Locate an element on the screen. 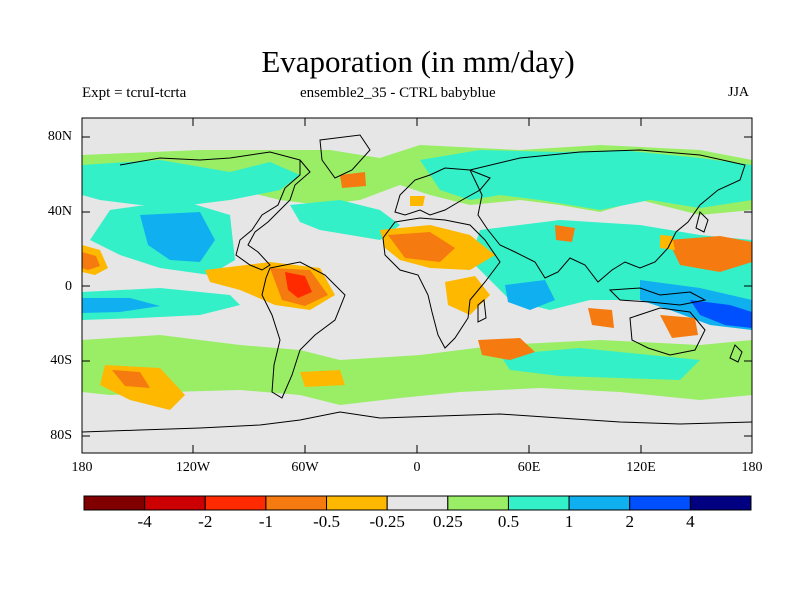 This screenshot has height=600, width=800. contour-region-southern-cyan is located at coordinates (600, 364).